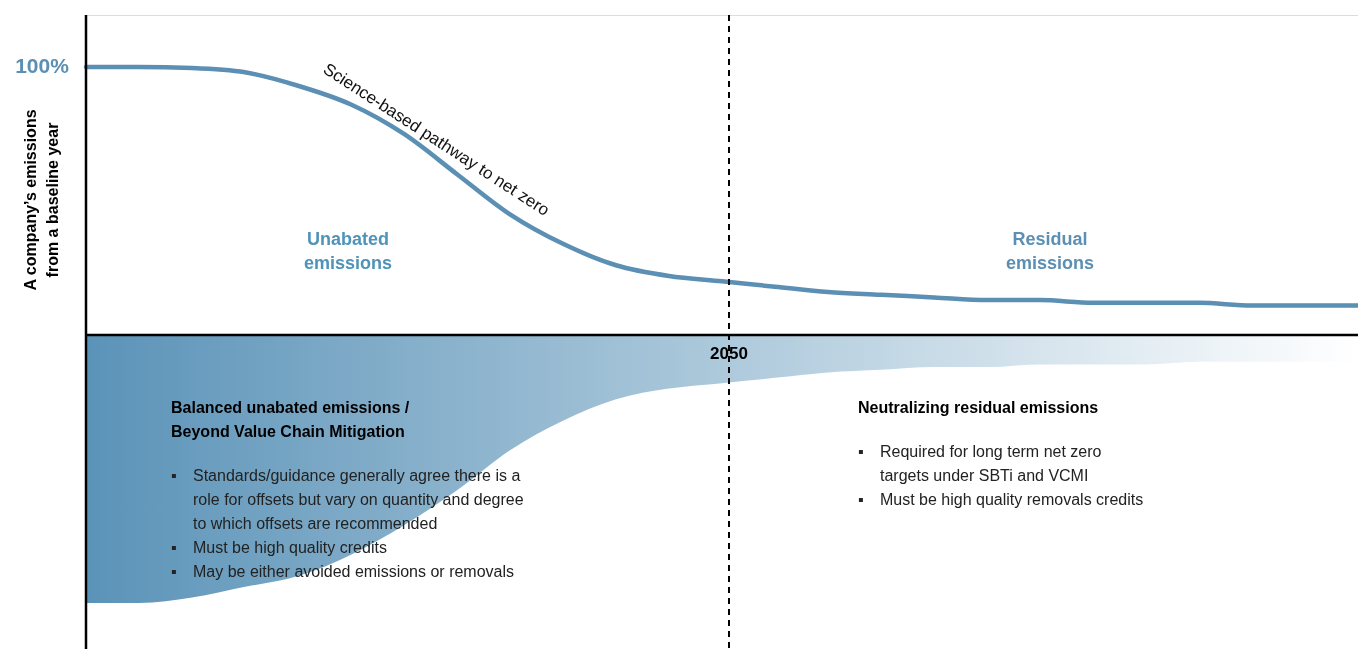 The height and width of the screenshot is (649, 1358). What do you see at coordinates (348, 251) in the screenshot?
I see `annotation: Unabated emissions` at bounding box center [348, 251].